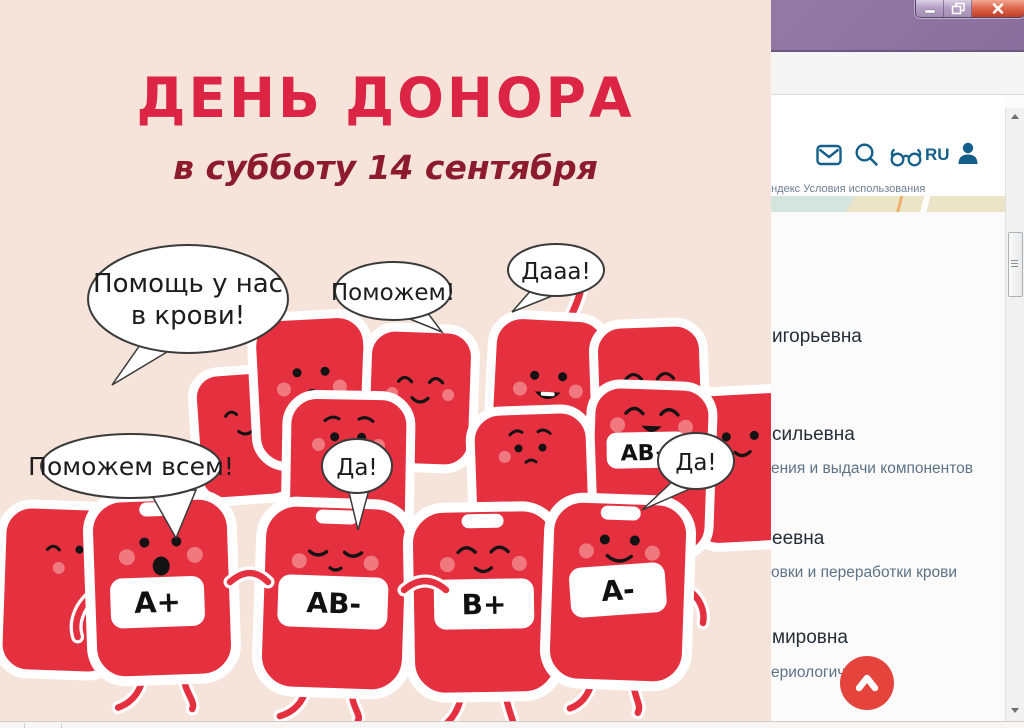  Describe the element at coordinates (1014, 415) in the screenshot. I see `page-scrollbar` at that location.